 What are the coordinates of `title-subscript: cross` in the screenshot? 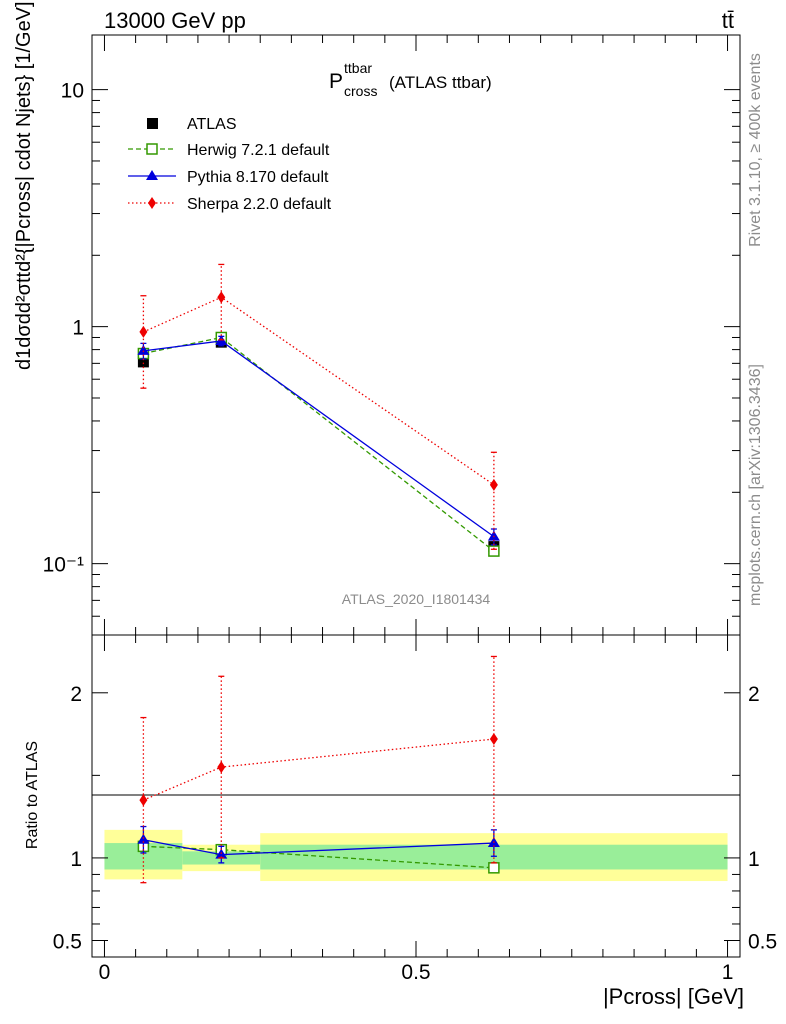 It's located at (360, 91).